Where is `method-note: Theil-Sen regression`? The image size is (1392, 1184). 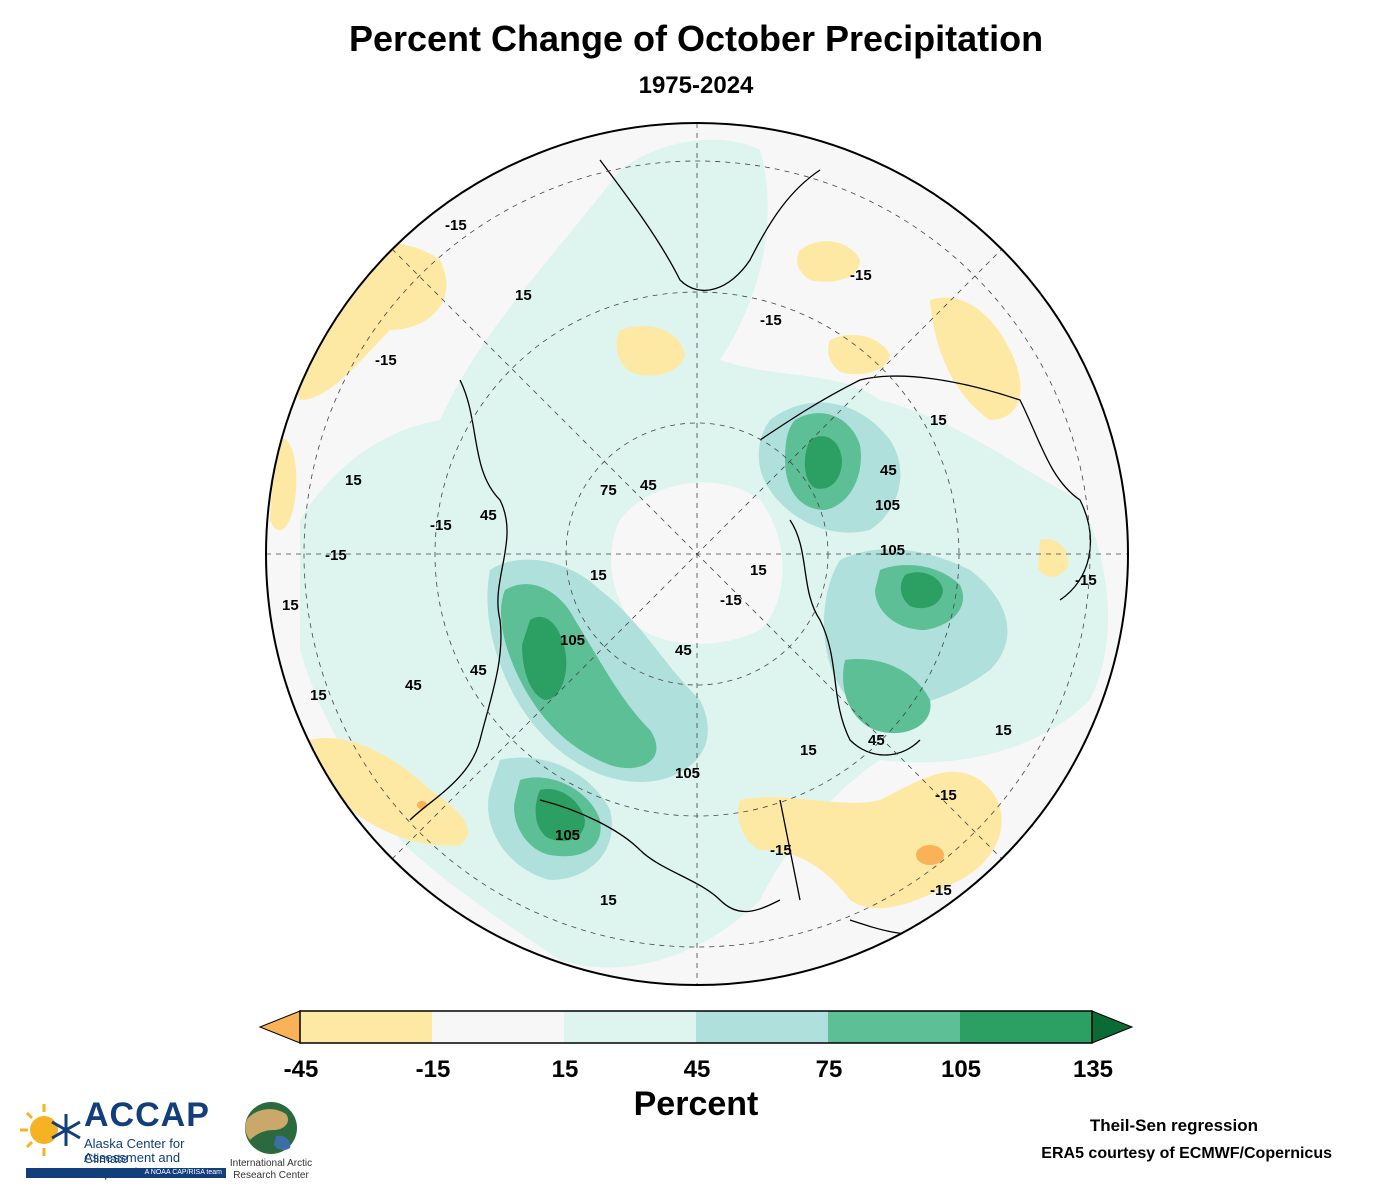
method-note: Theil-Sen regression is located at coordinates (1173, 1125).